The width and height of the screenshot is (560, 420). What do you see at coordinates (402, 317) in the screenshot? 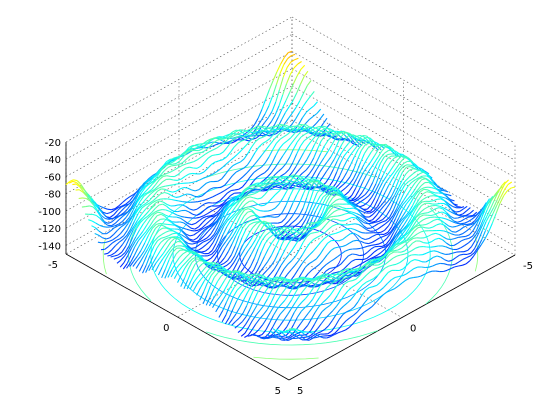
I see `y-axis-line` at bounding box center [402, 317].